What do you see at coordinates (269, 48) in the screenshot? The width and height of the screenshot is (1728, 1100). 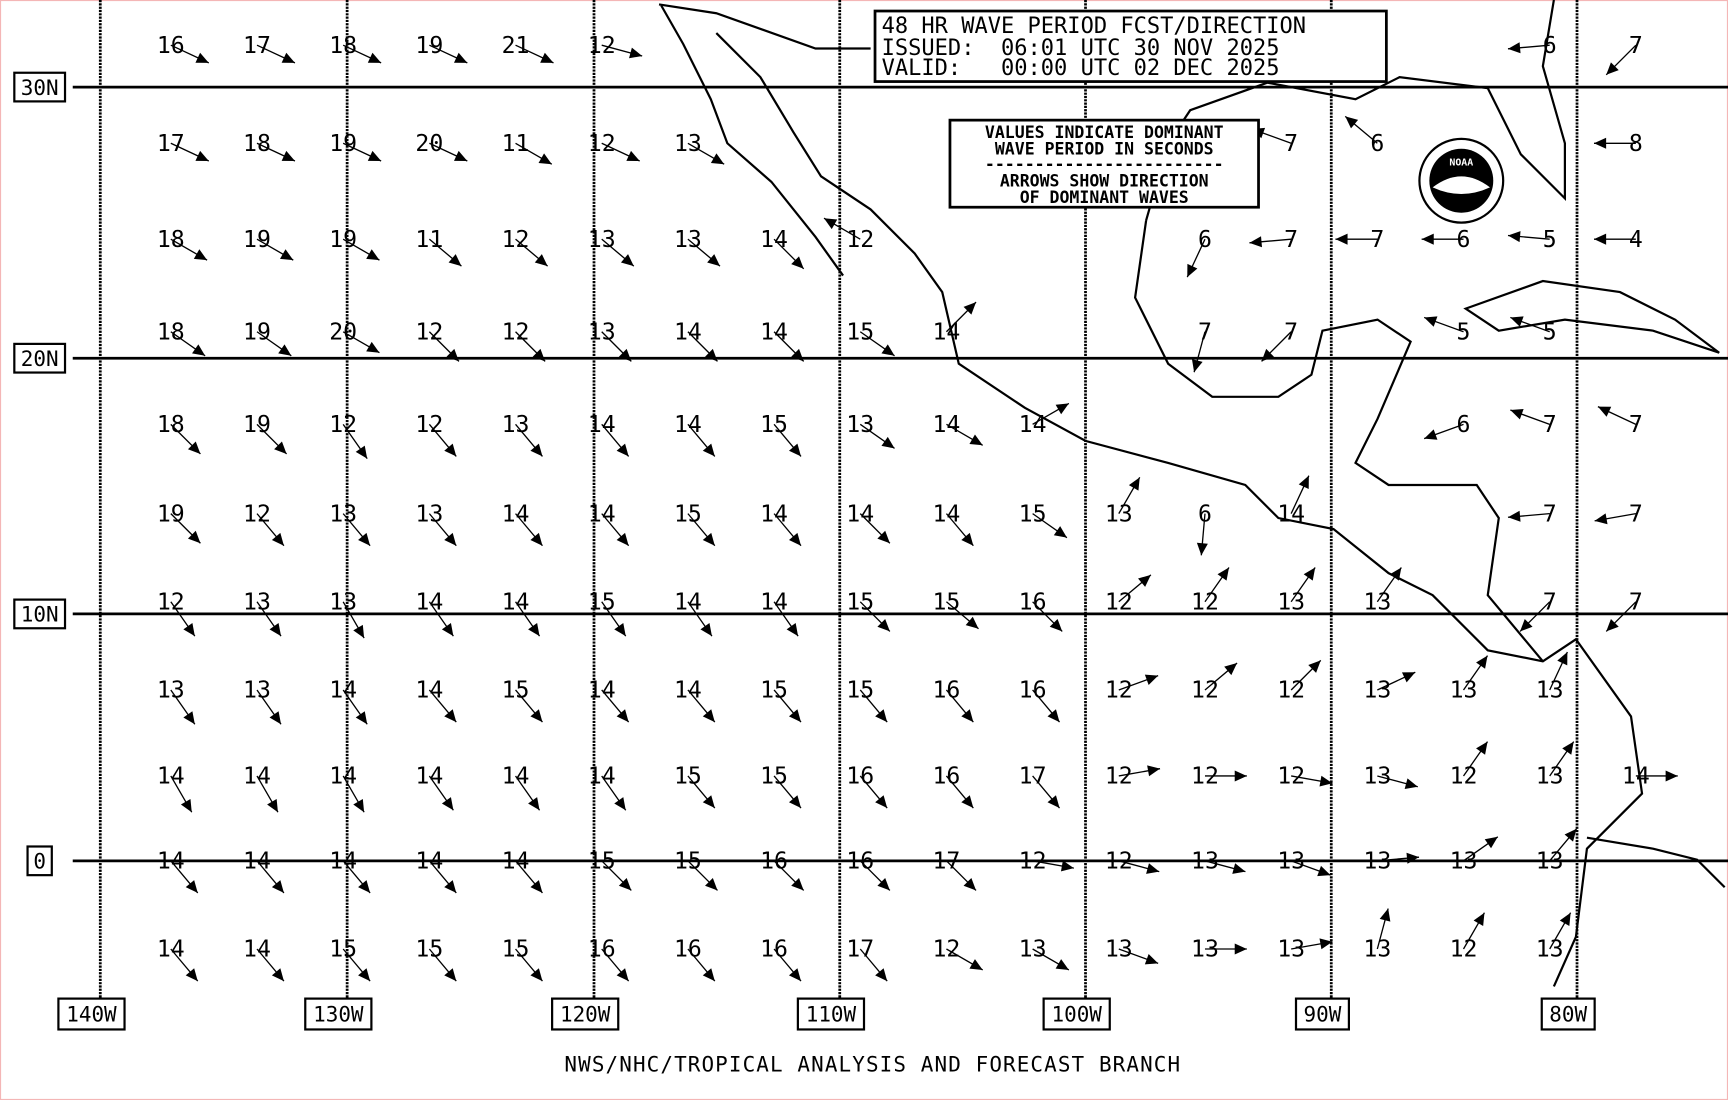 I see `wave-cell: 17` at bounding box center [269, 48].